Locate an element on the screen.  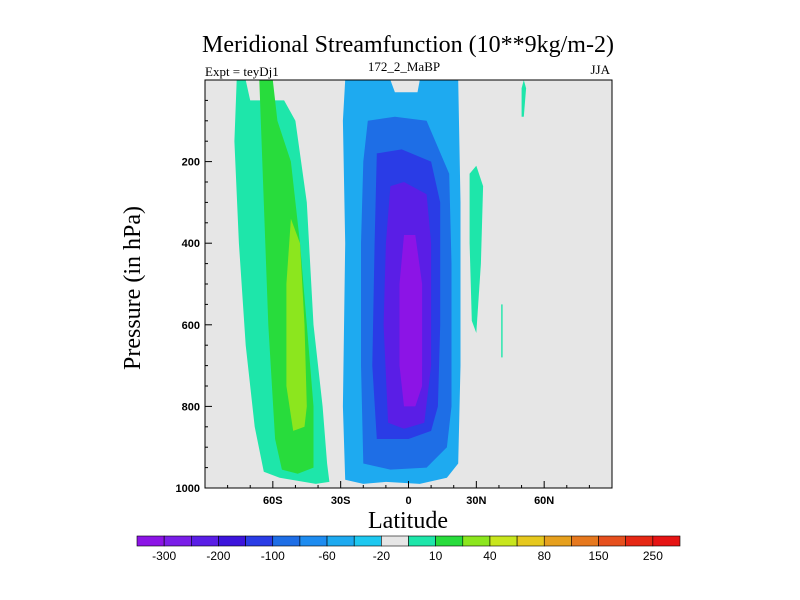
colorbar-label: -300 is located at coordinates (164, 556).